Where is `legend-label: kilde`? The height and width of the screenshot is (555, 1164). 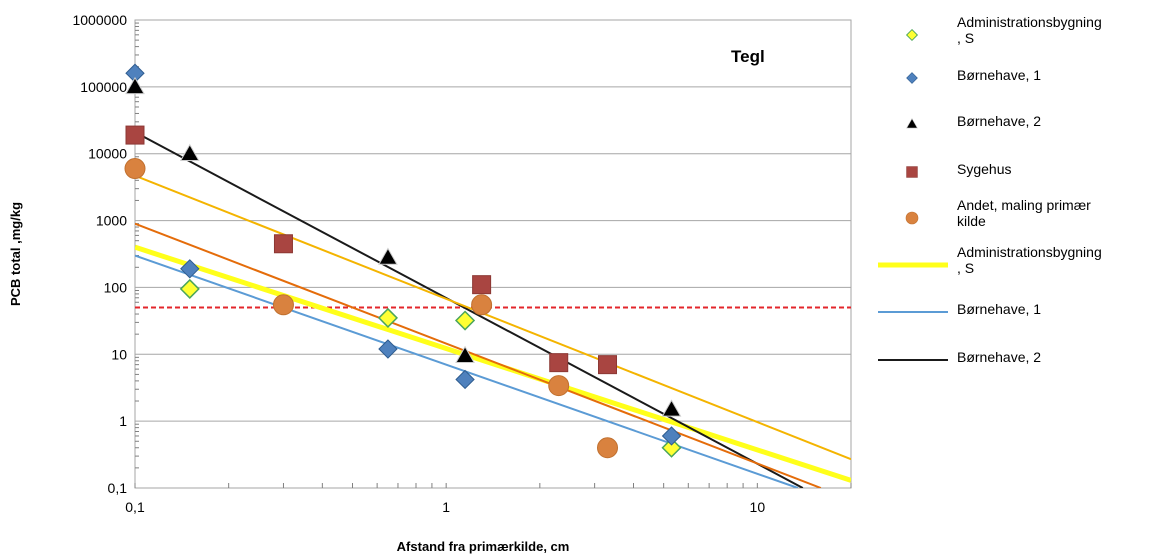 legend-label: kilde is located at coordinates (971, 221).